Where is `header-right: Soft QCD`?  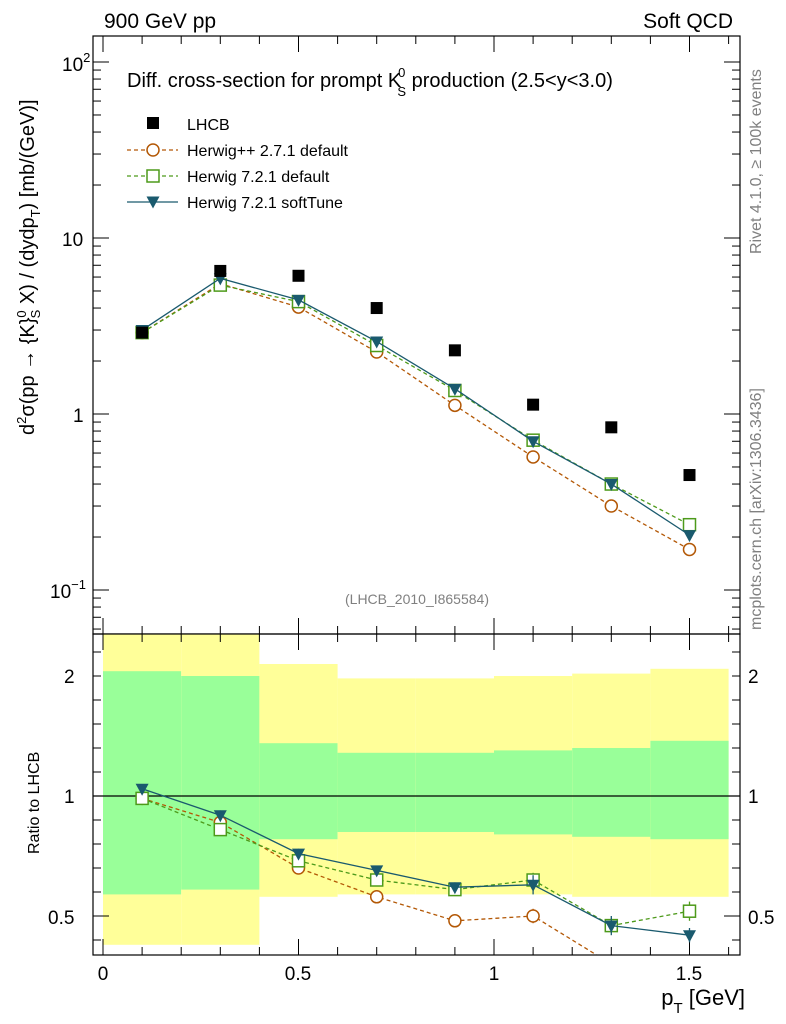
header-right: Soft QCD is located at coordinates (688, 21).